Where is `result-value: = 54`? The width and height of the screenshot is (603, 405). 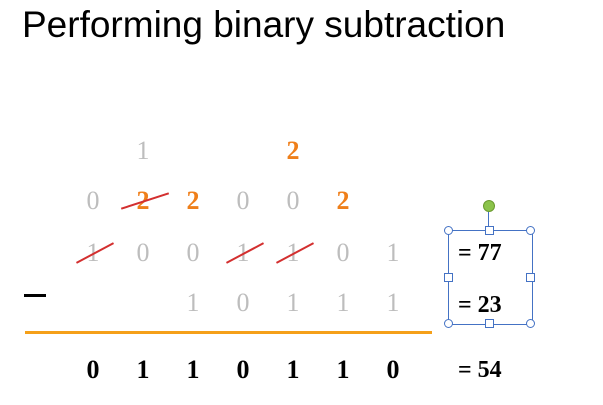 result-value: = 54 is located at coordinates (480, 370).